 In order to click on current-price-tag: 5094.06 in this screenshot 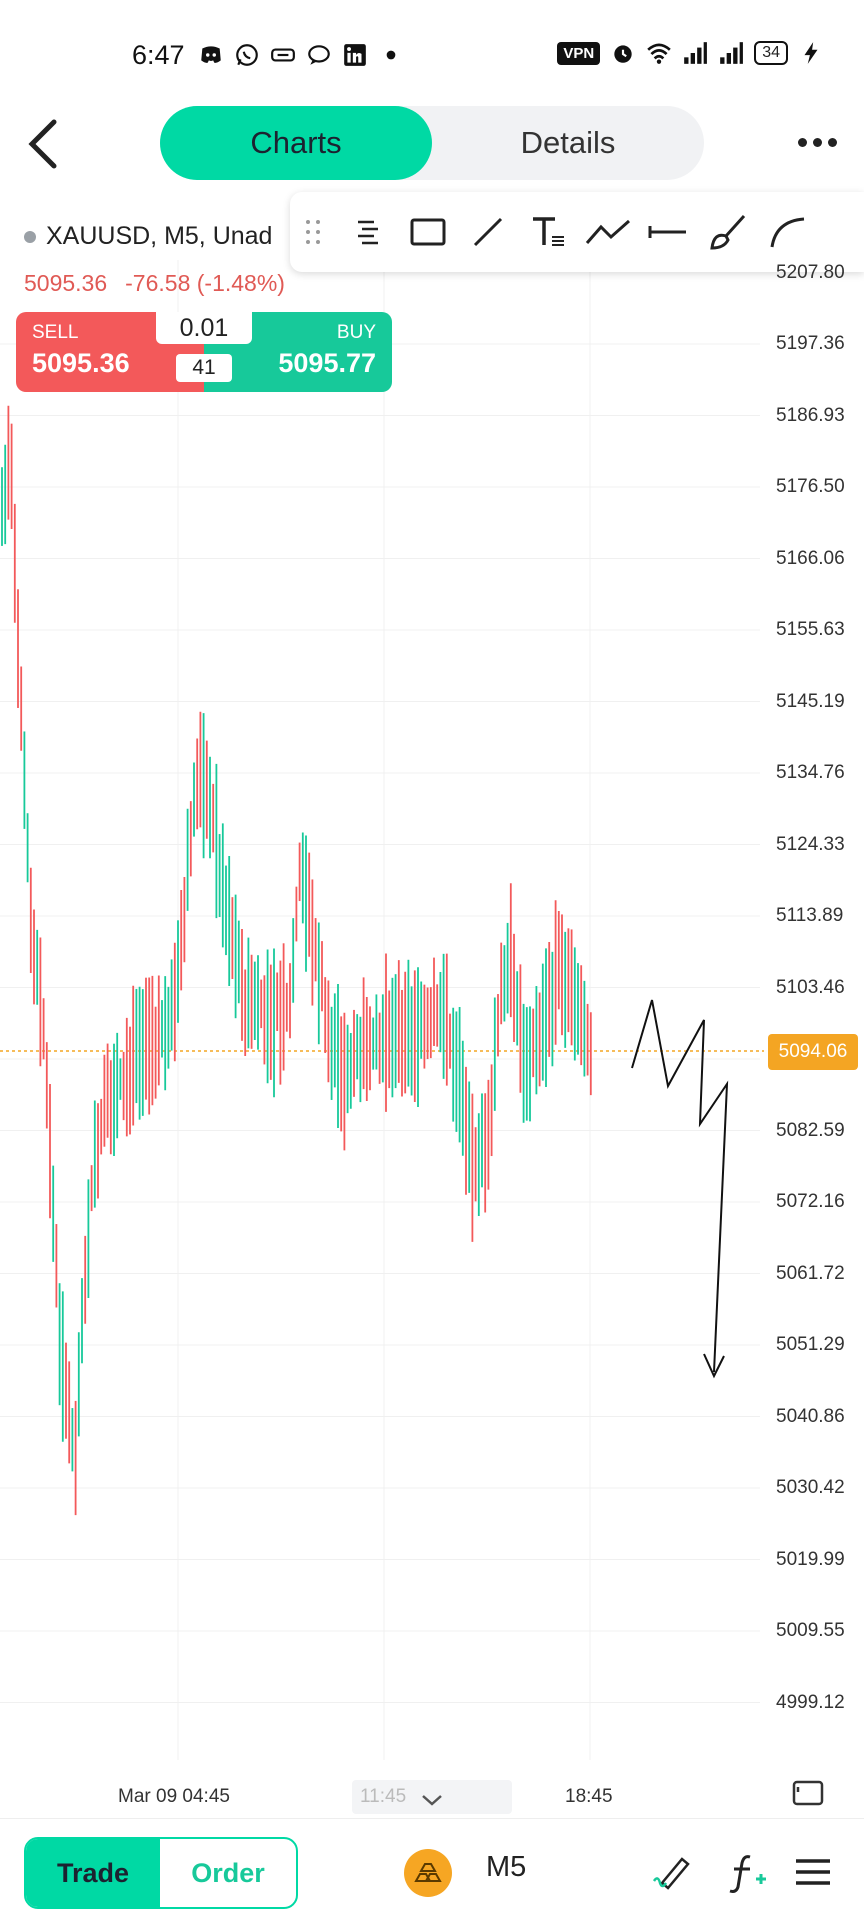, I will do `click(813, 1052)`.